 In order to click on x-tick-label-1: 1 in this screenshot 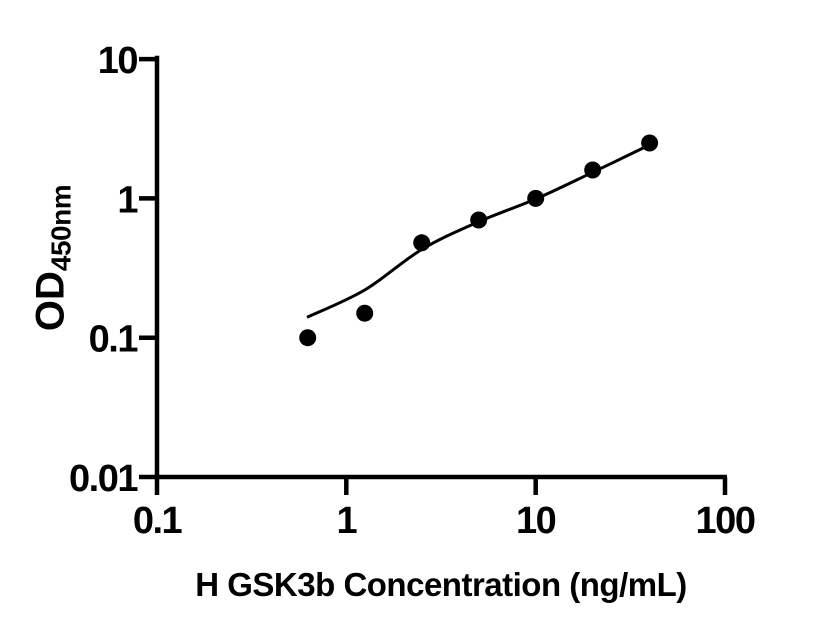, I will do `click(346, 521)`.